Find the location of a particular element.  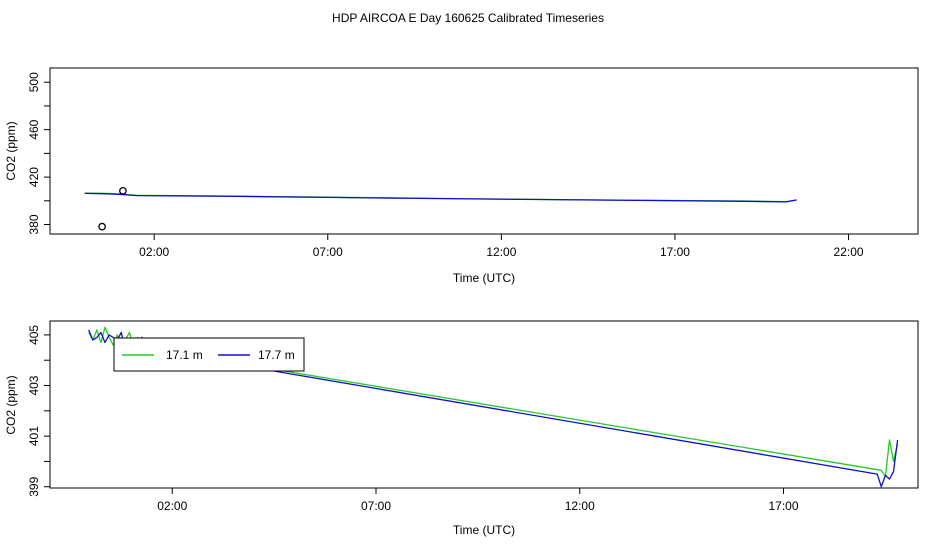

legend-label-2: 17.7 m is located at coordinates (276, 355).